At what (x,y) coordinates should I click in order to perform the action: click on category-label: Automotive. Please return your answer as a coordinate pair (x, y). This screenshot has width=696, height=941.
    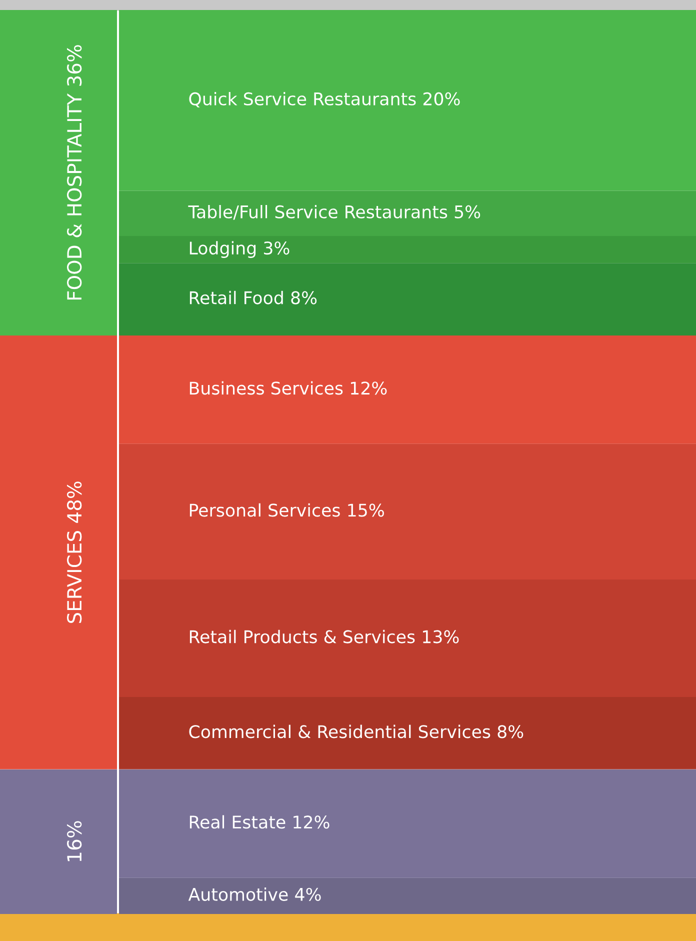
    Looking at the image, I should click on (238, 894).